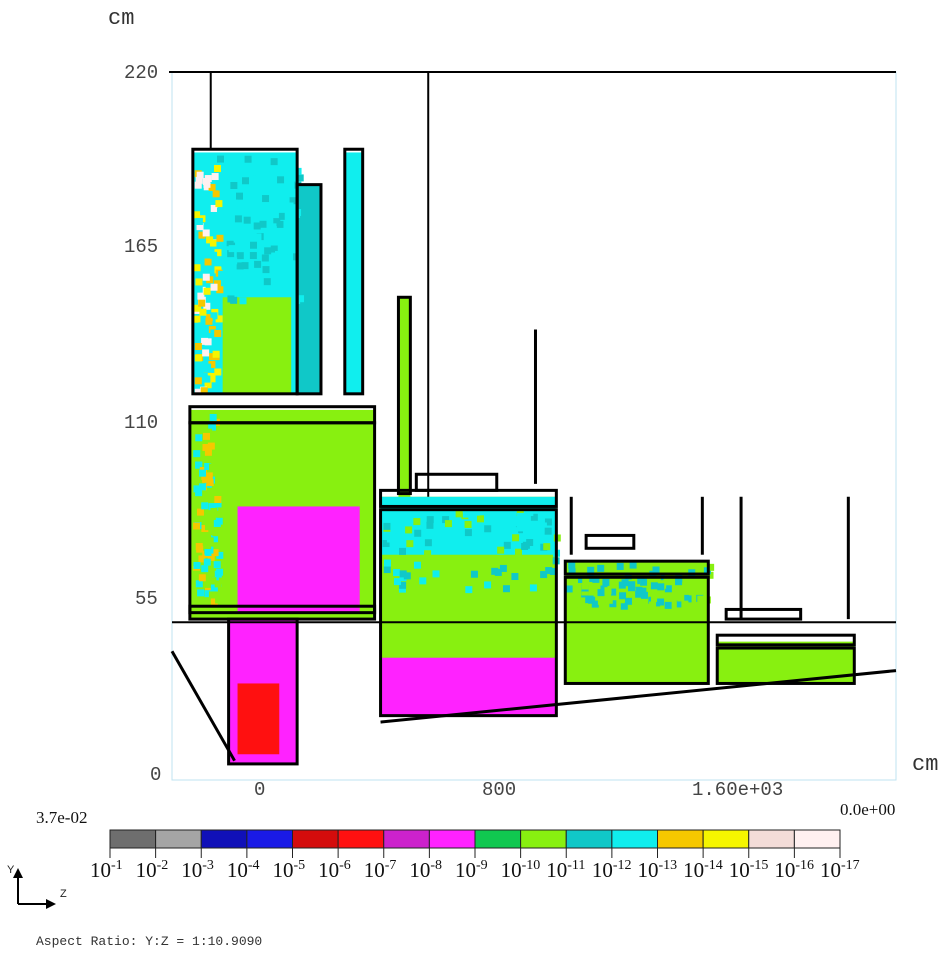 This screenshot has width=947, height=956. What do you see at coordinates (260, 790) in the screenshot?
I see `x-tick-0: 0` at bounding box center [260, 790].